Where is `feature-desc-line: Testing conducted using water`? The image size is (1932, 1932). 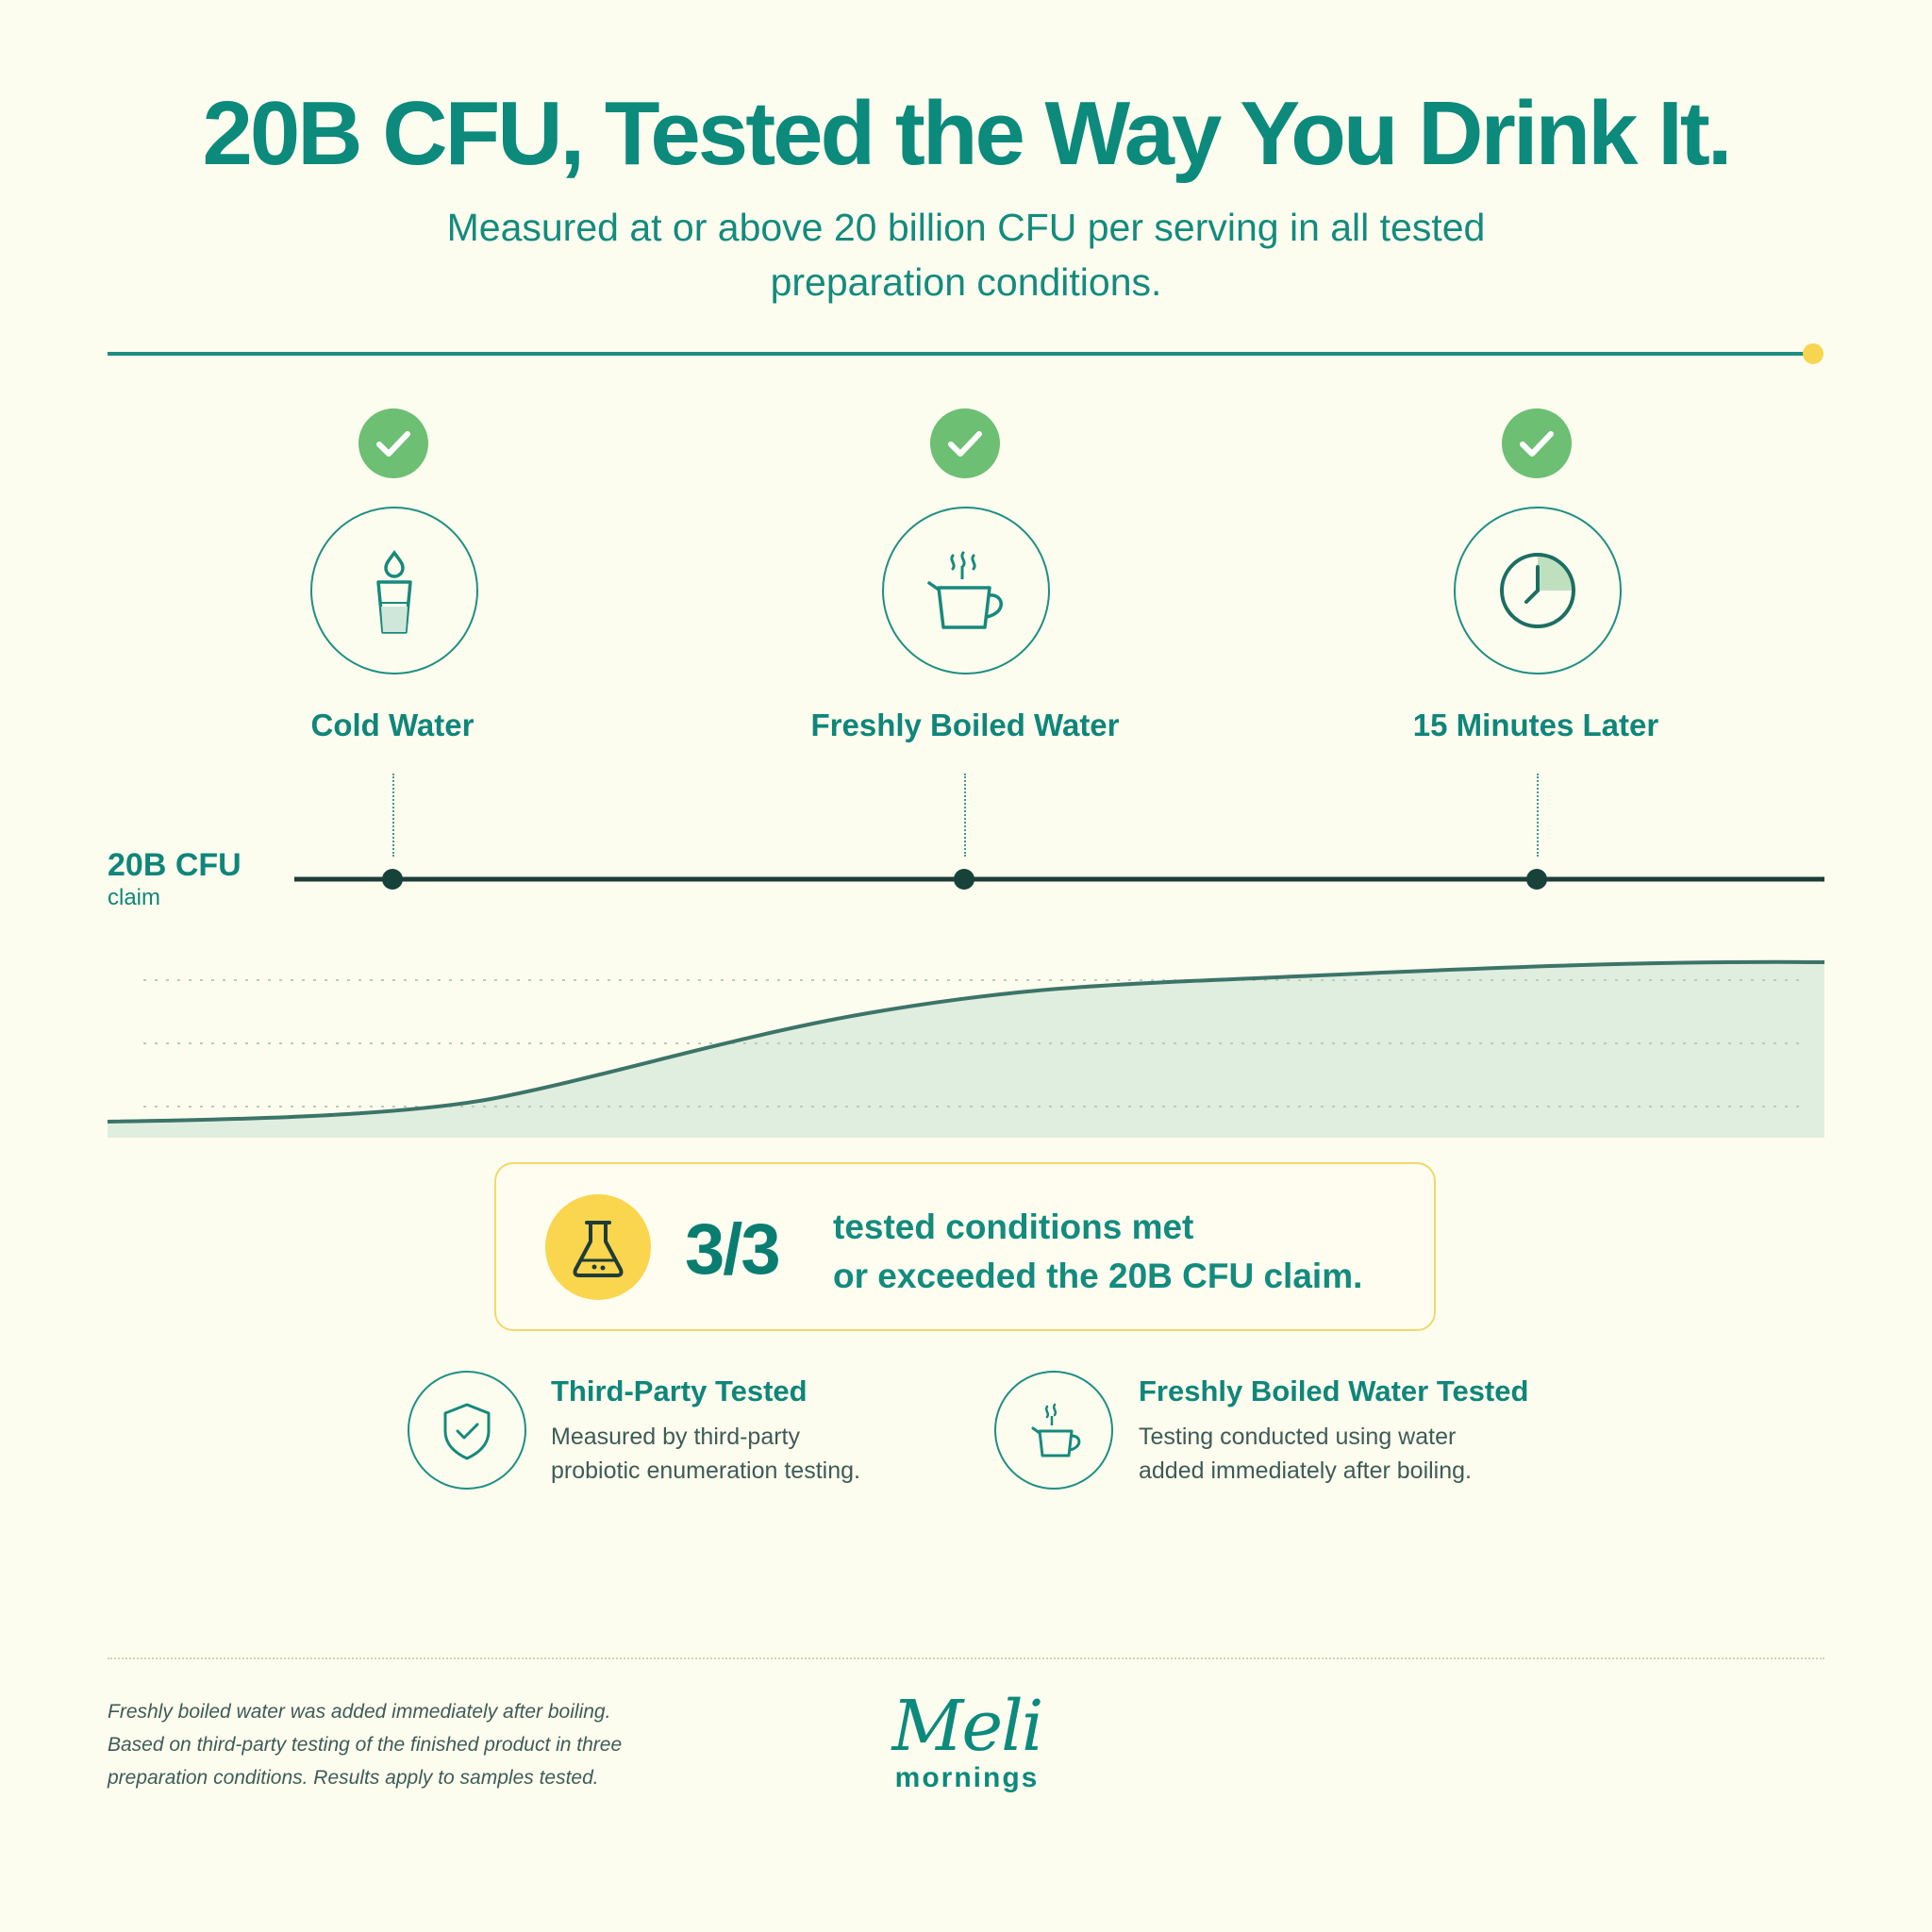 feature-desc-line: Testing conducted using water is located at coordinates (1298, 1437).